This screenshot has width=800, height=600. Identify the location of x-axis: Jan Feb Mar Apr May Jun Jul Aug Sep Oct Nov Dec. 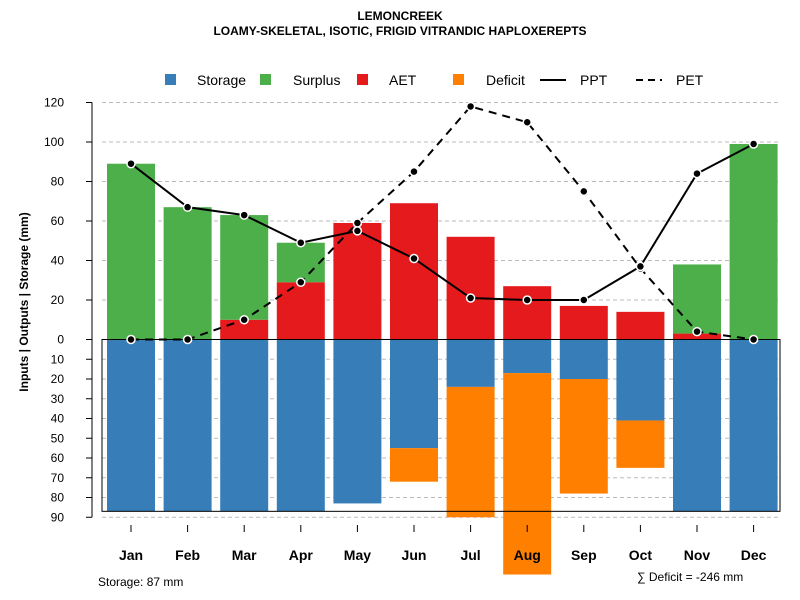
(443, 544).